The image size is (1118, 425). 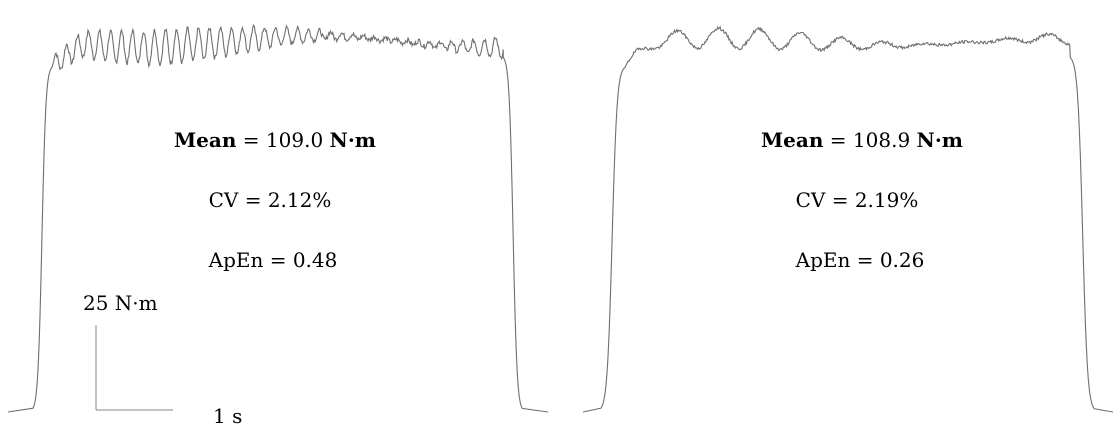 What do you see at coordinates (227, 414) in the screenshot?
I see `scale-bar-x-label: 1 s` at bounding box center [227, 414].